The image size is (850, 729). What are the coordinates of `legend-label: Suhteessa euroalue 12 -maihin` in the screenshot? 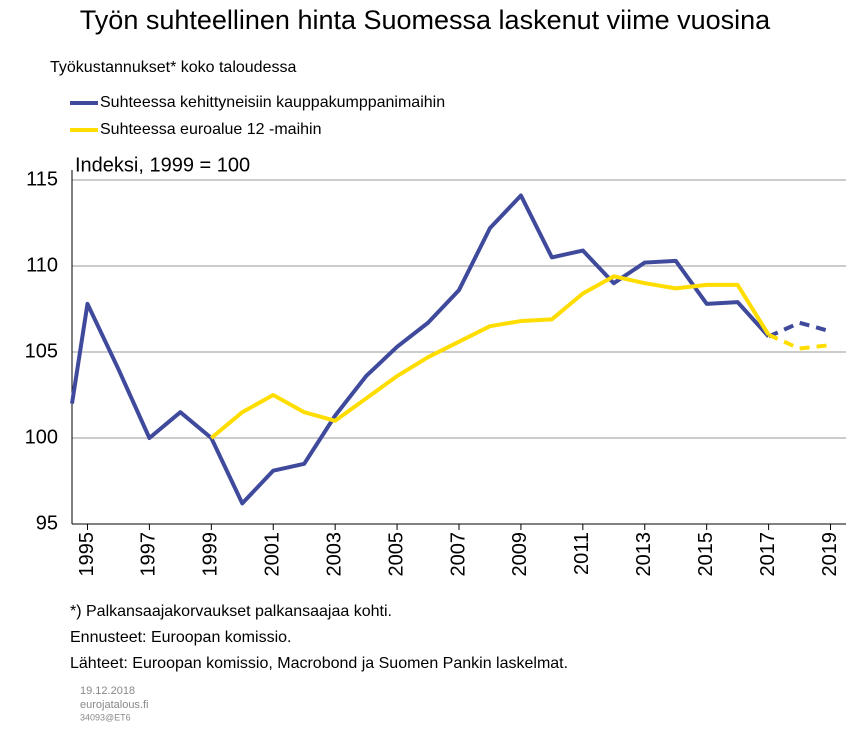 It's located at (210, 129).